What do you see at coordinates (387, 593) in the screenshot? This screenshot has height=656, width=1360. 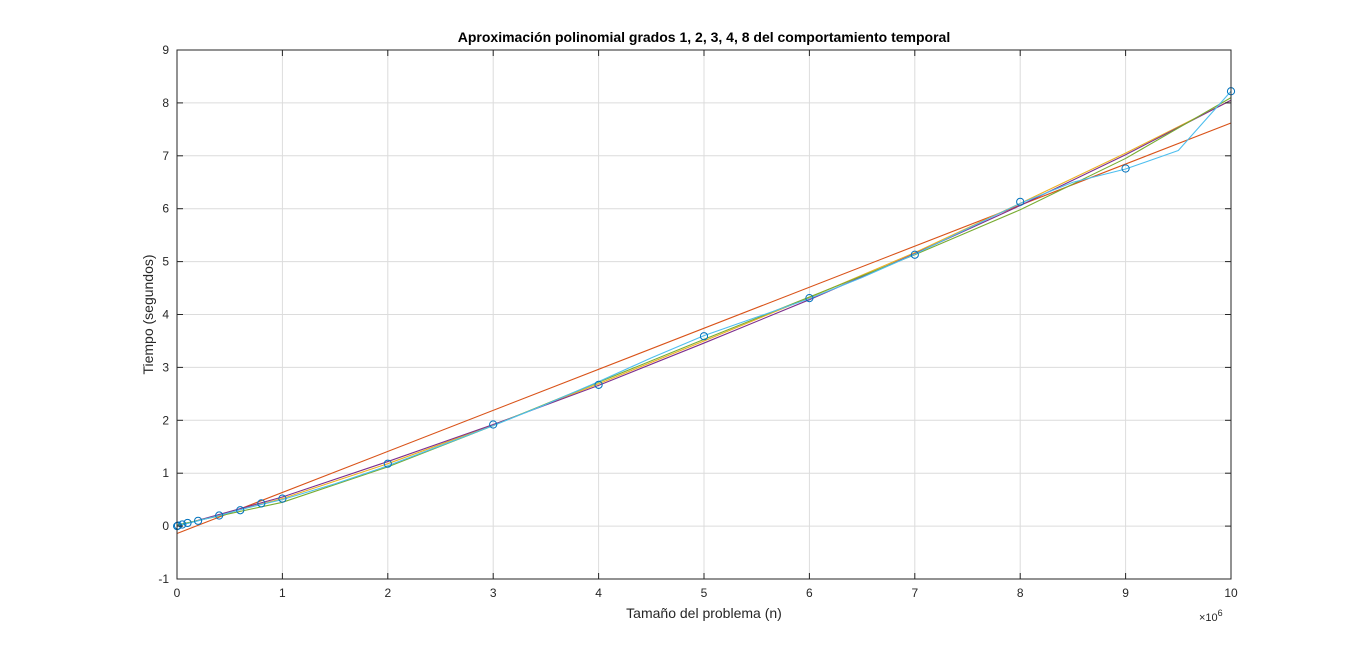 I see `x-tick-label: 2` at bounding box center [387, 593].